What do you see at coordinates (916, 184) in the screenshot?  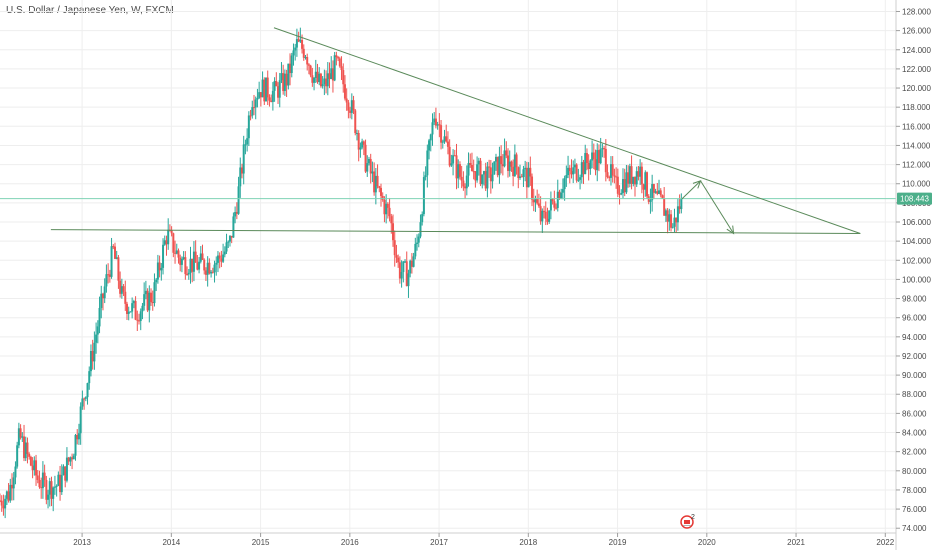 I see `y-tick-label: 110.000` at bounding box center [916, 184].